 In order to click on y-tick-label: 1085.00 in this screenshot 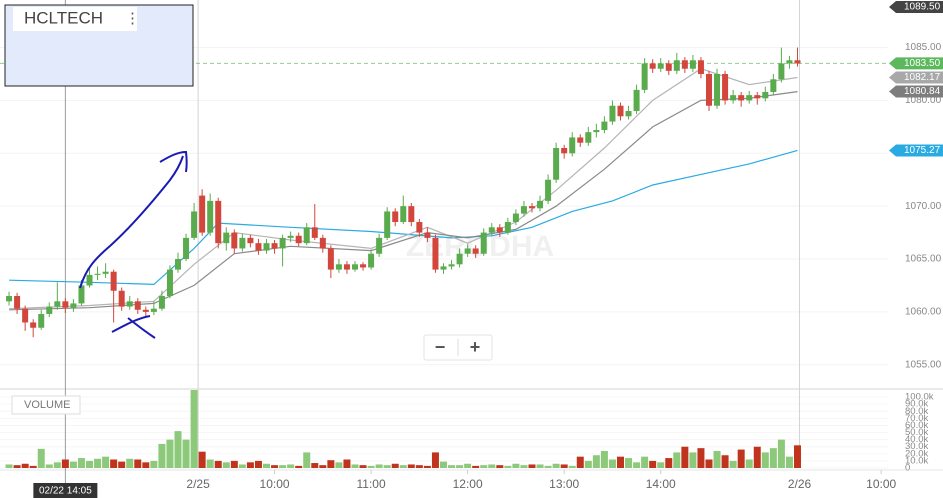, I will do `click(923, 47)`.